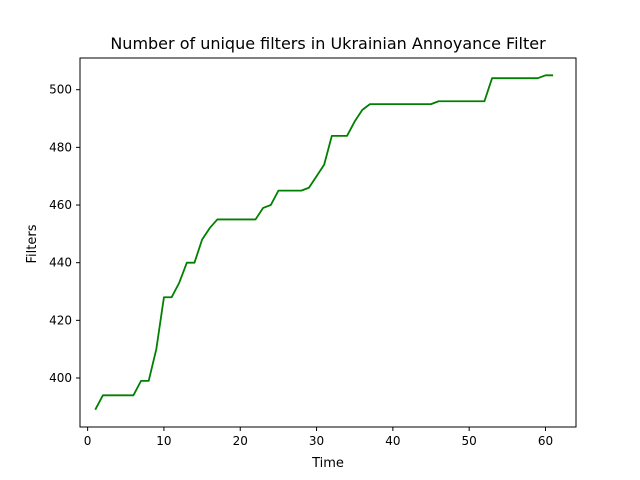 The height and width of the screenshot is (480, 640). Describe the element at coordinates (469, 441) in the screenshot. I see `x-tick-label: 50` at that location.